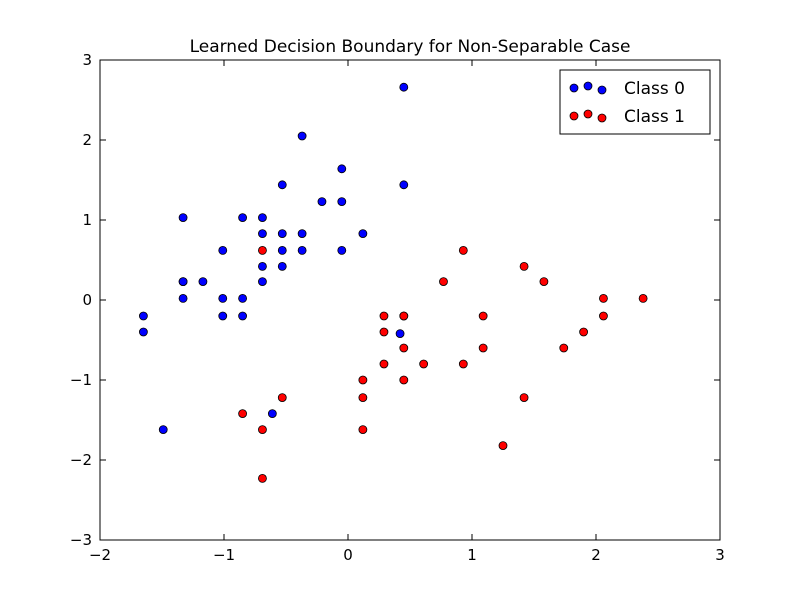  What do you see at coordinates (87, 300) in the screenshot?
I see `y-tick-label: 0` at bounding box center [87, 300].